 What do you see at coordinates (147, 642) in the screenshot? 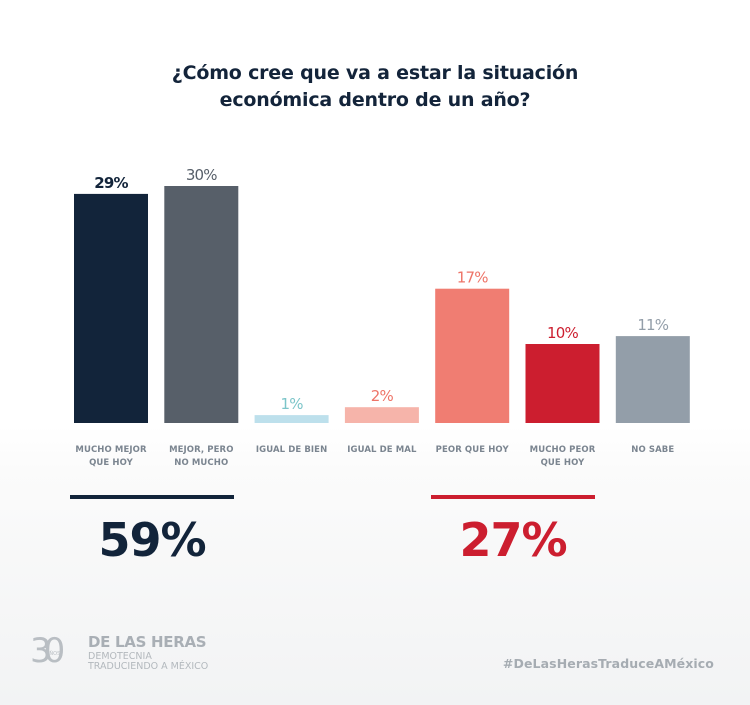
I see `logo-name: DE LAS HERAS` at bounding box center [147, 642].